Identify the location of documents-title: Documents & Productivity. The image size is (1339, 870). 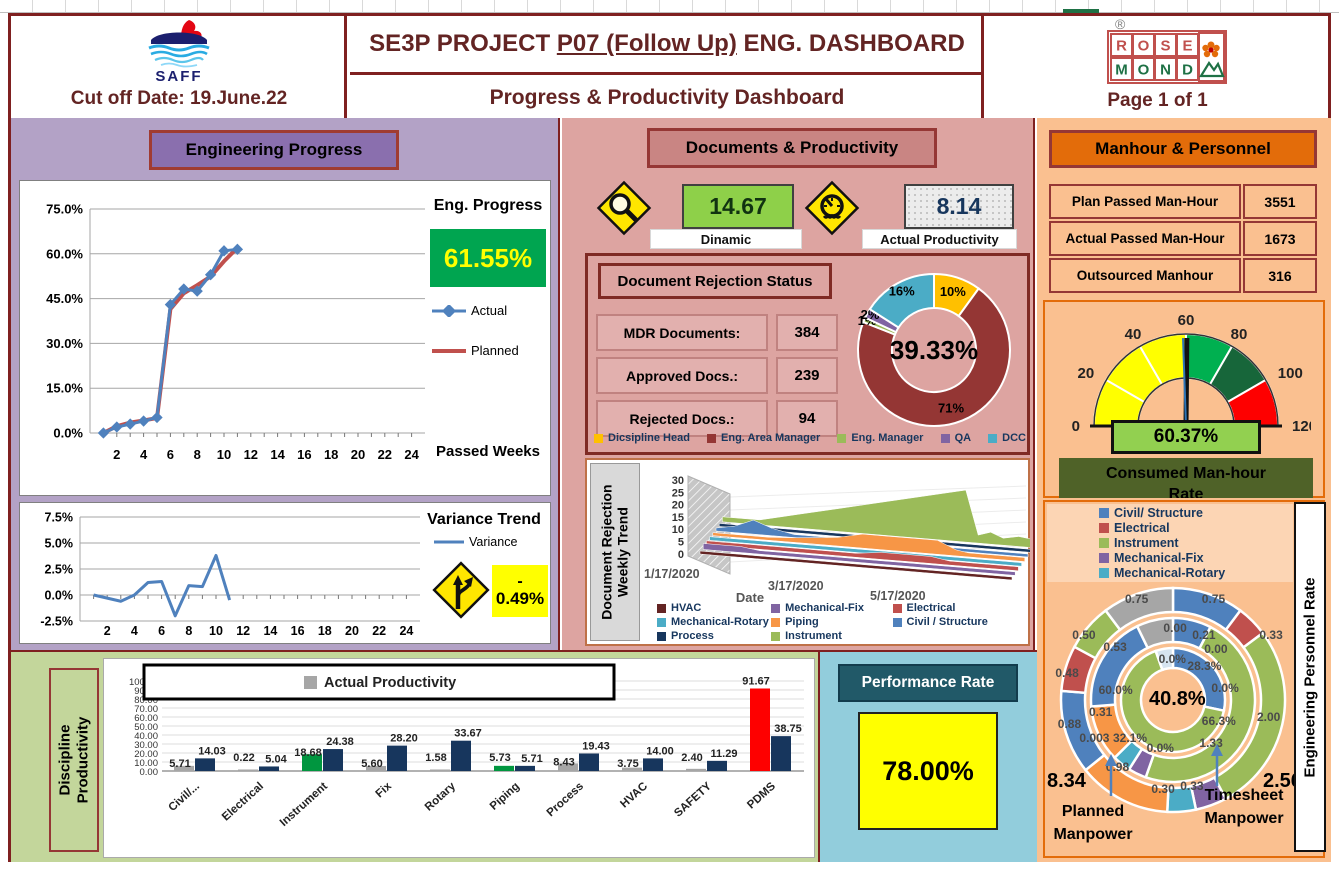
(792, 148).